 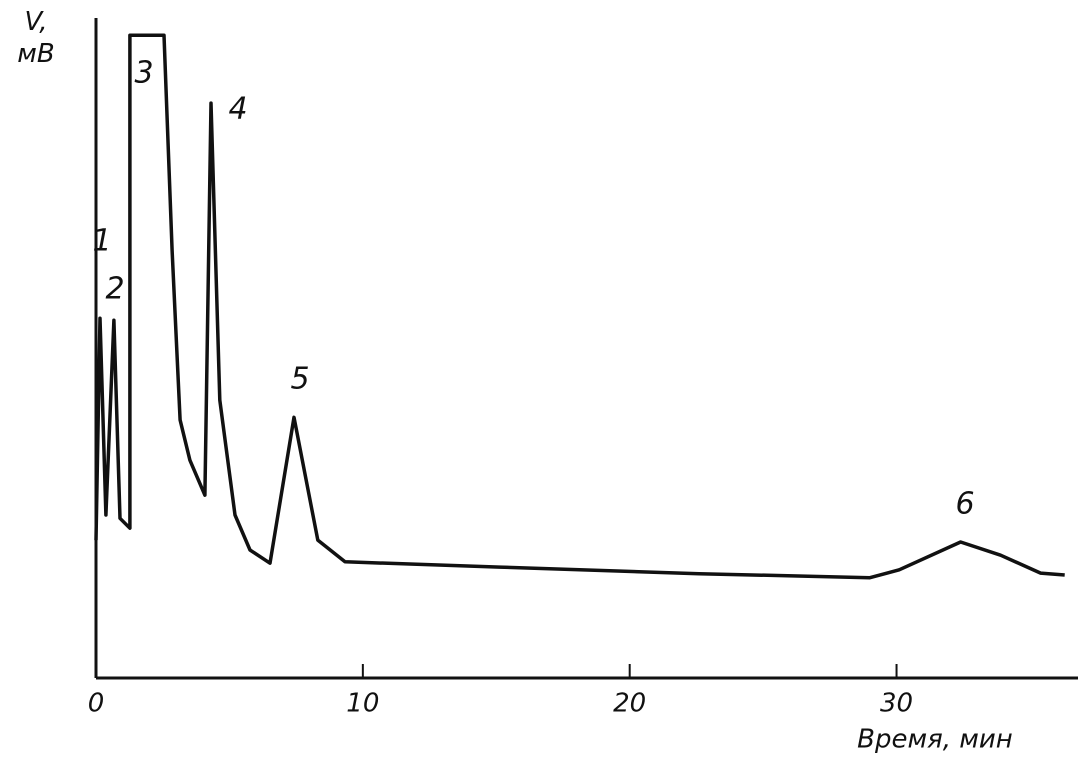 What do you see at coordinates (896, 704) in the screenshot?
I see `x-tick-label: 30` at bounding box center [896, 704].